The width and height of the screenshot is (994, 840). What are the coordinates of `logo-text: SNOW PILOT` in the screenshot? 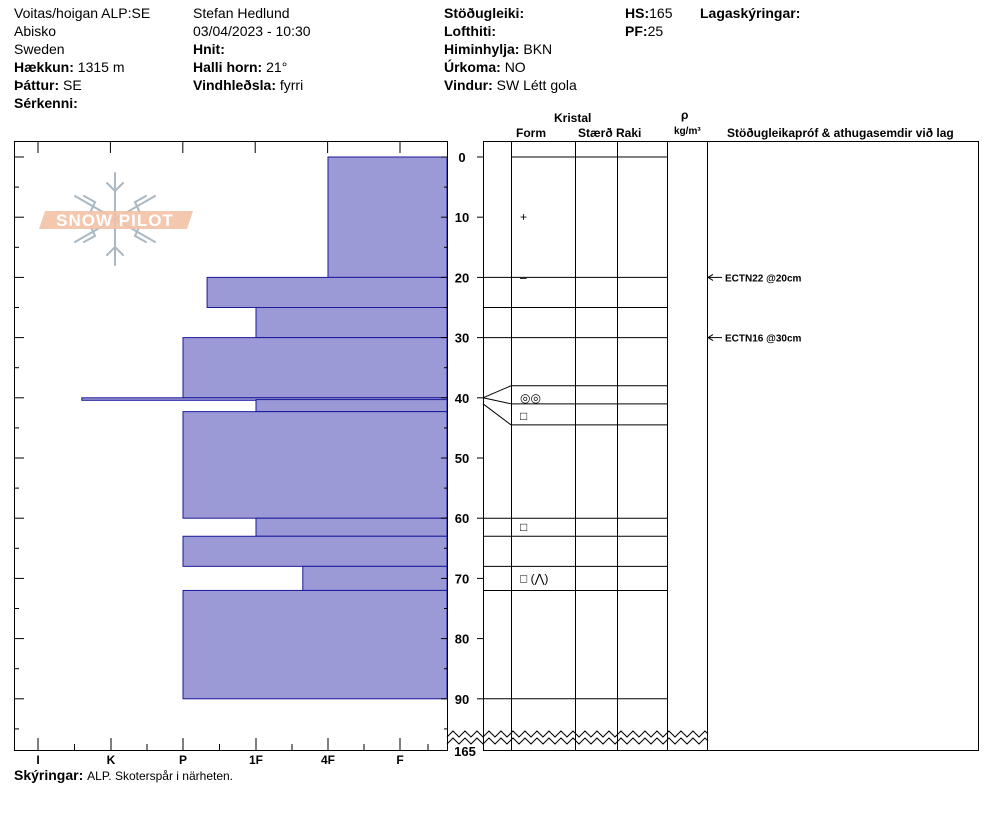 It's located at (115, 220).